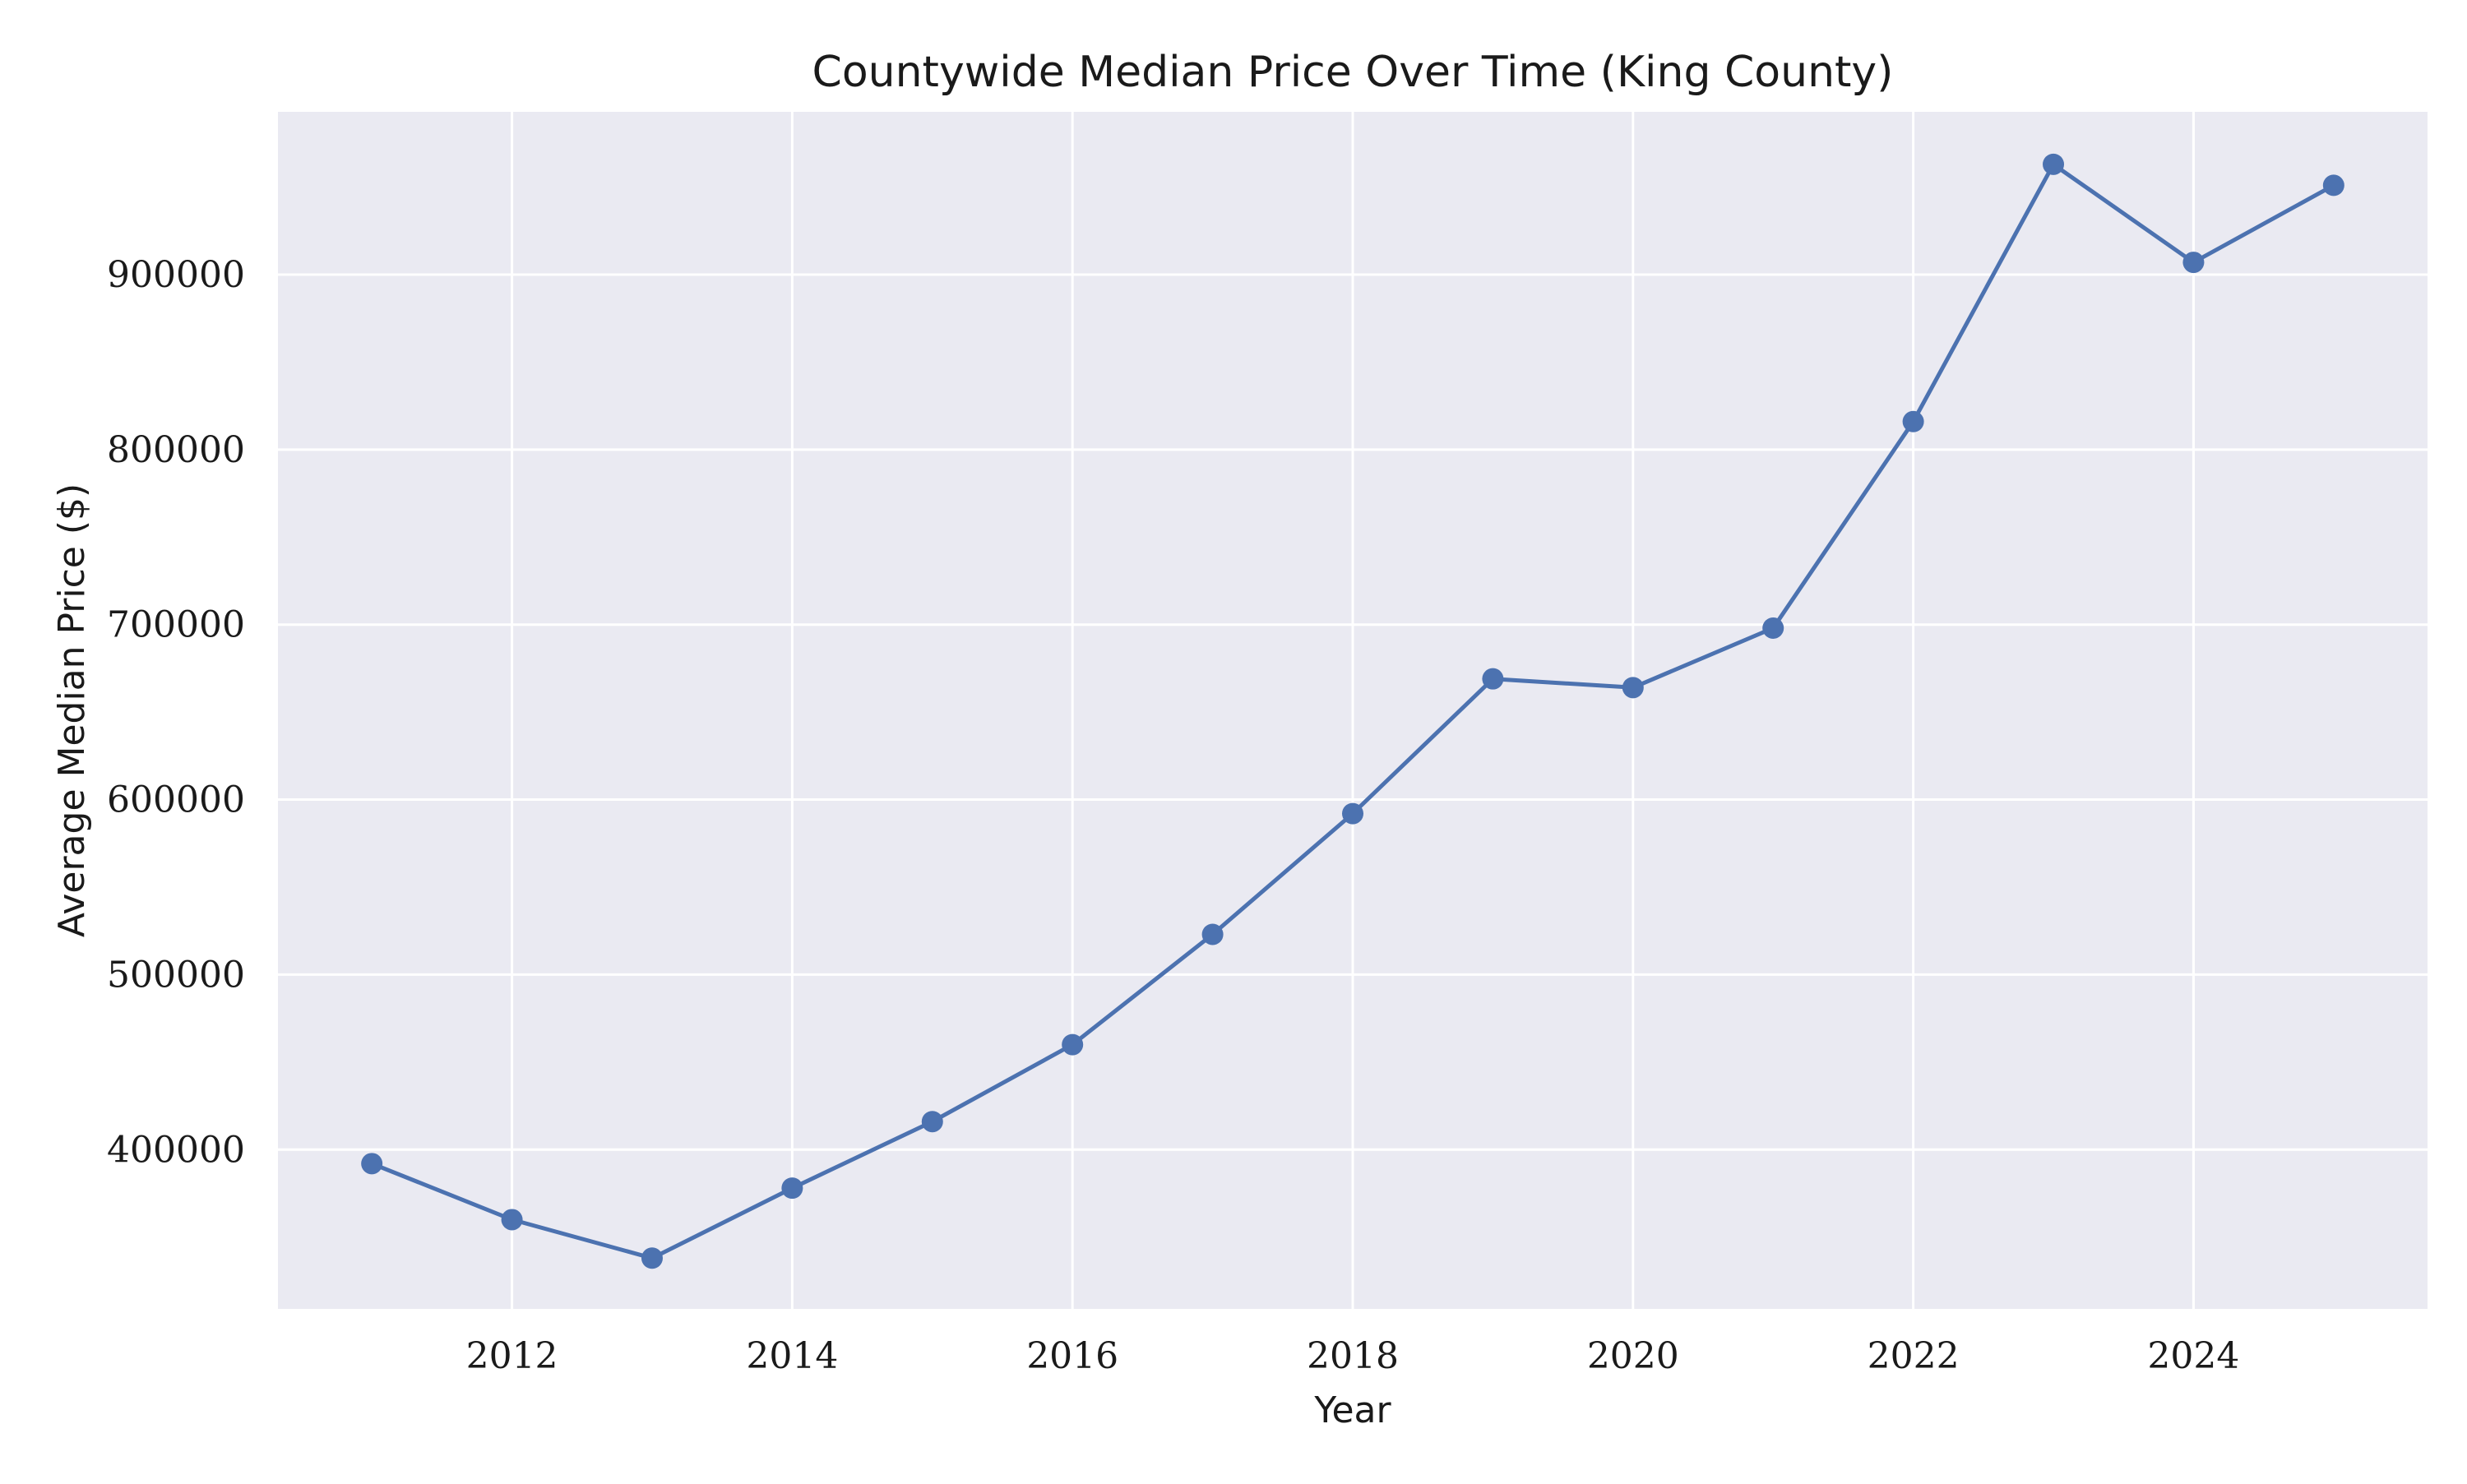  What do you see at coordinates (2054, 164) in the screenshot?
I see `data-point-2023` at bounding box center [2054, 164].